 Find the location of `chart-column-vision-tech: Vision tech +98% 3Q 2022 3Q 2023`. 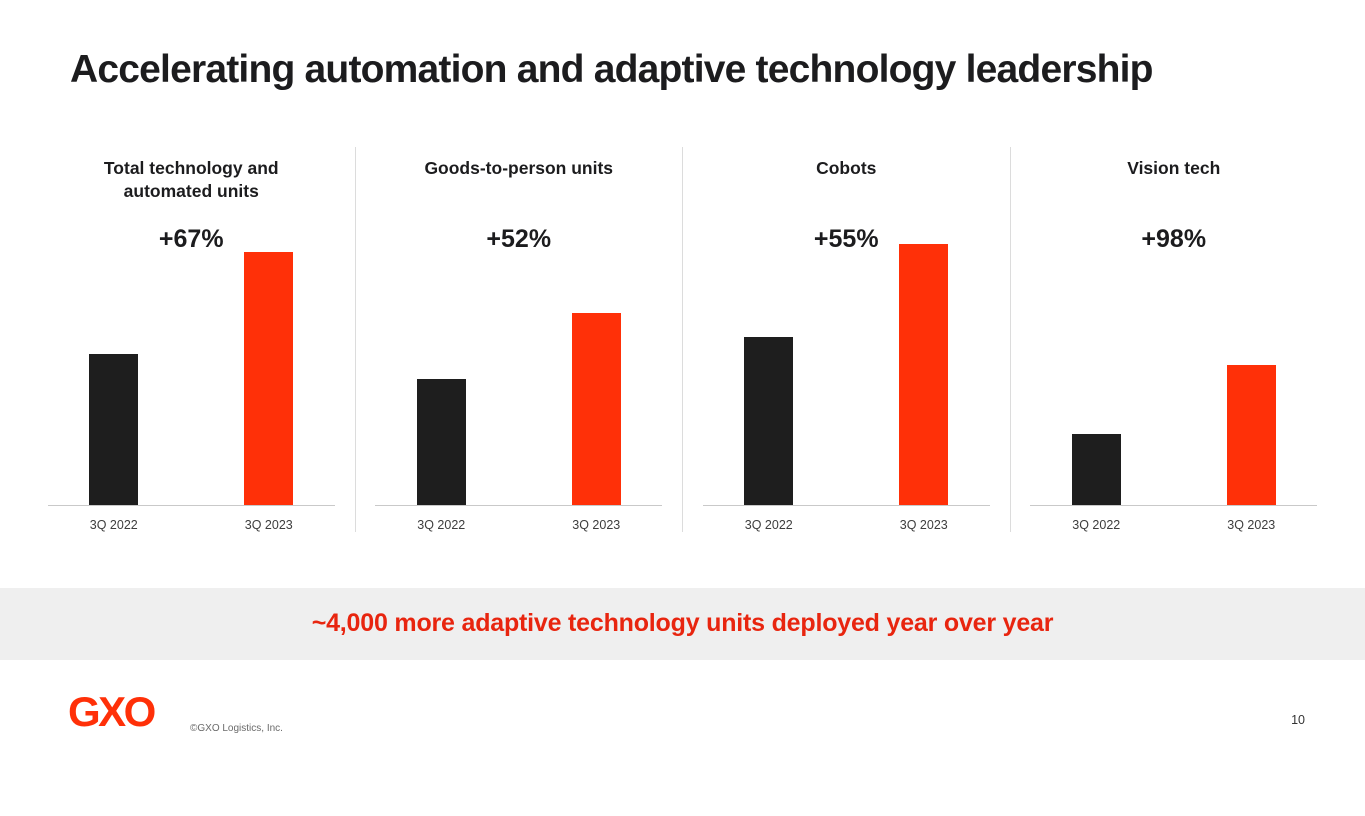

chart-column-vision-tech: Vision tech +98% 3Q 2022 3Q 2023 is located at coordinates (1173, 339).